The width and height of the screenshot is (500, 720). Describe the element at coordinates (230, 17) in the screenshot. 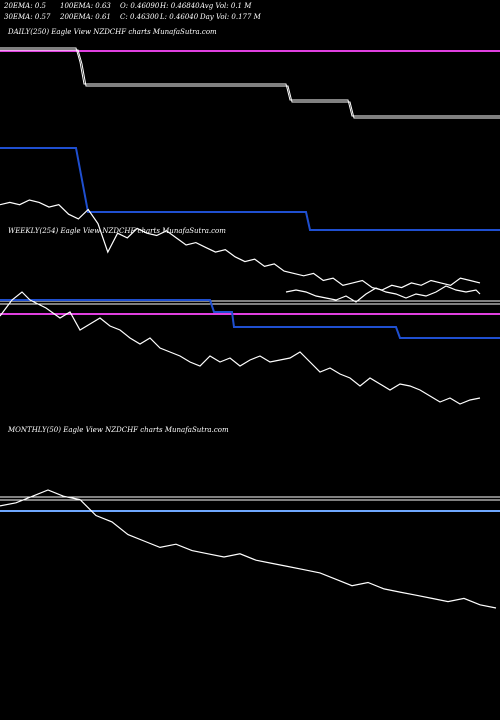

I see `day-vol-label: Day Vol: 0.177 M` at that location.